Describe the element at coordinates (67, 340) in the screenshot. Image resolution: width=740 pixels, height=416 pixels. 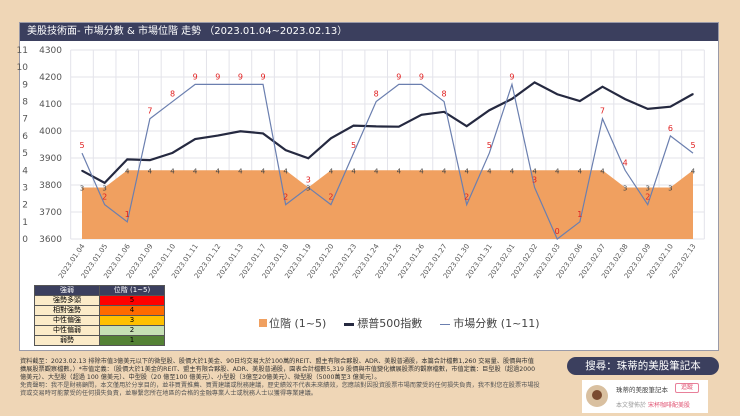
I see `row-label: 弱勢` at that location.